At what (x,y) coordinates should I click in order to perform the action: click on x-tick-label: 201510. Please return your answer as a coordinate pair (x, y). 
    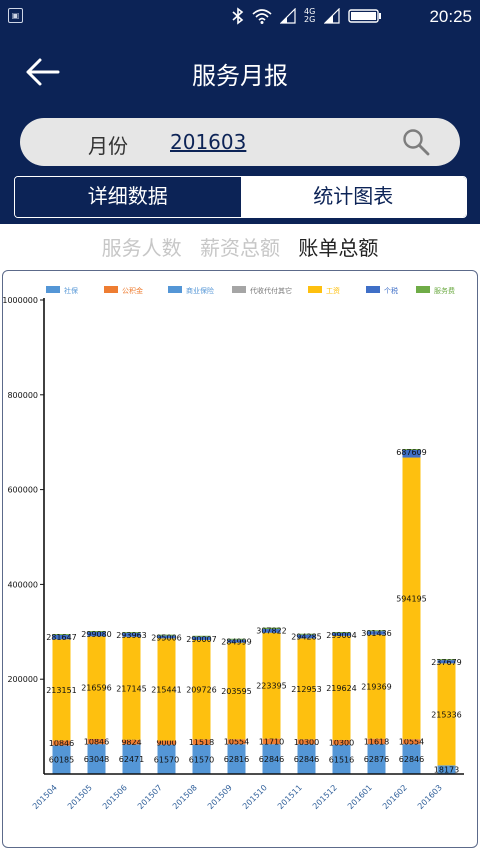
    Looking at the image, I should click on (255, 797).